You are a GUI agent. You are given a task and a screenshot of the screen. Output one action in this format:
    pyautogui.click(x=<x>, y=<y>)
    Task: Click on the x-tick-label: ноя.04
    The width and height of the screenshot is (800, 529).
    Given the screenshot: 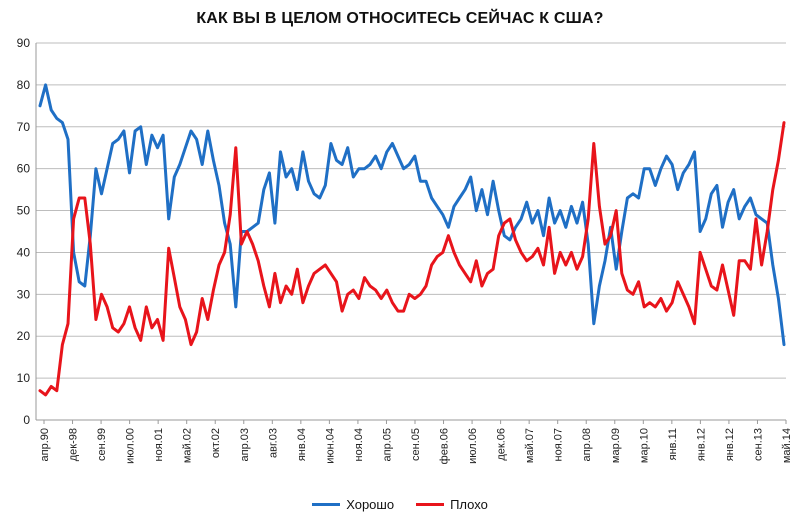 What is the action you would take?
    pyautogui.click(x=359, y=444)
    